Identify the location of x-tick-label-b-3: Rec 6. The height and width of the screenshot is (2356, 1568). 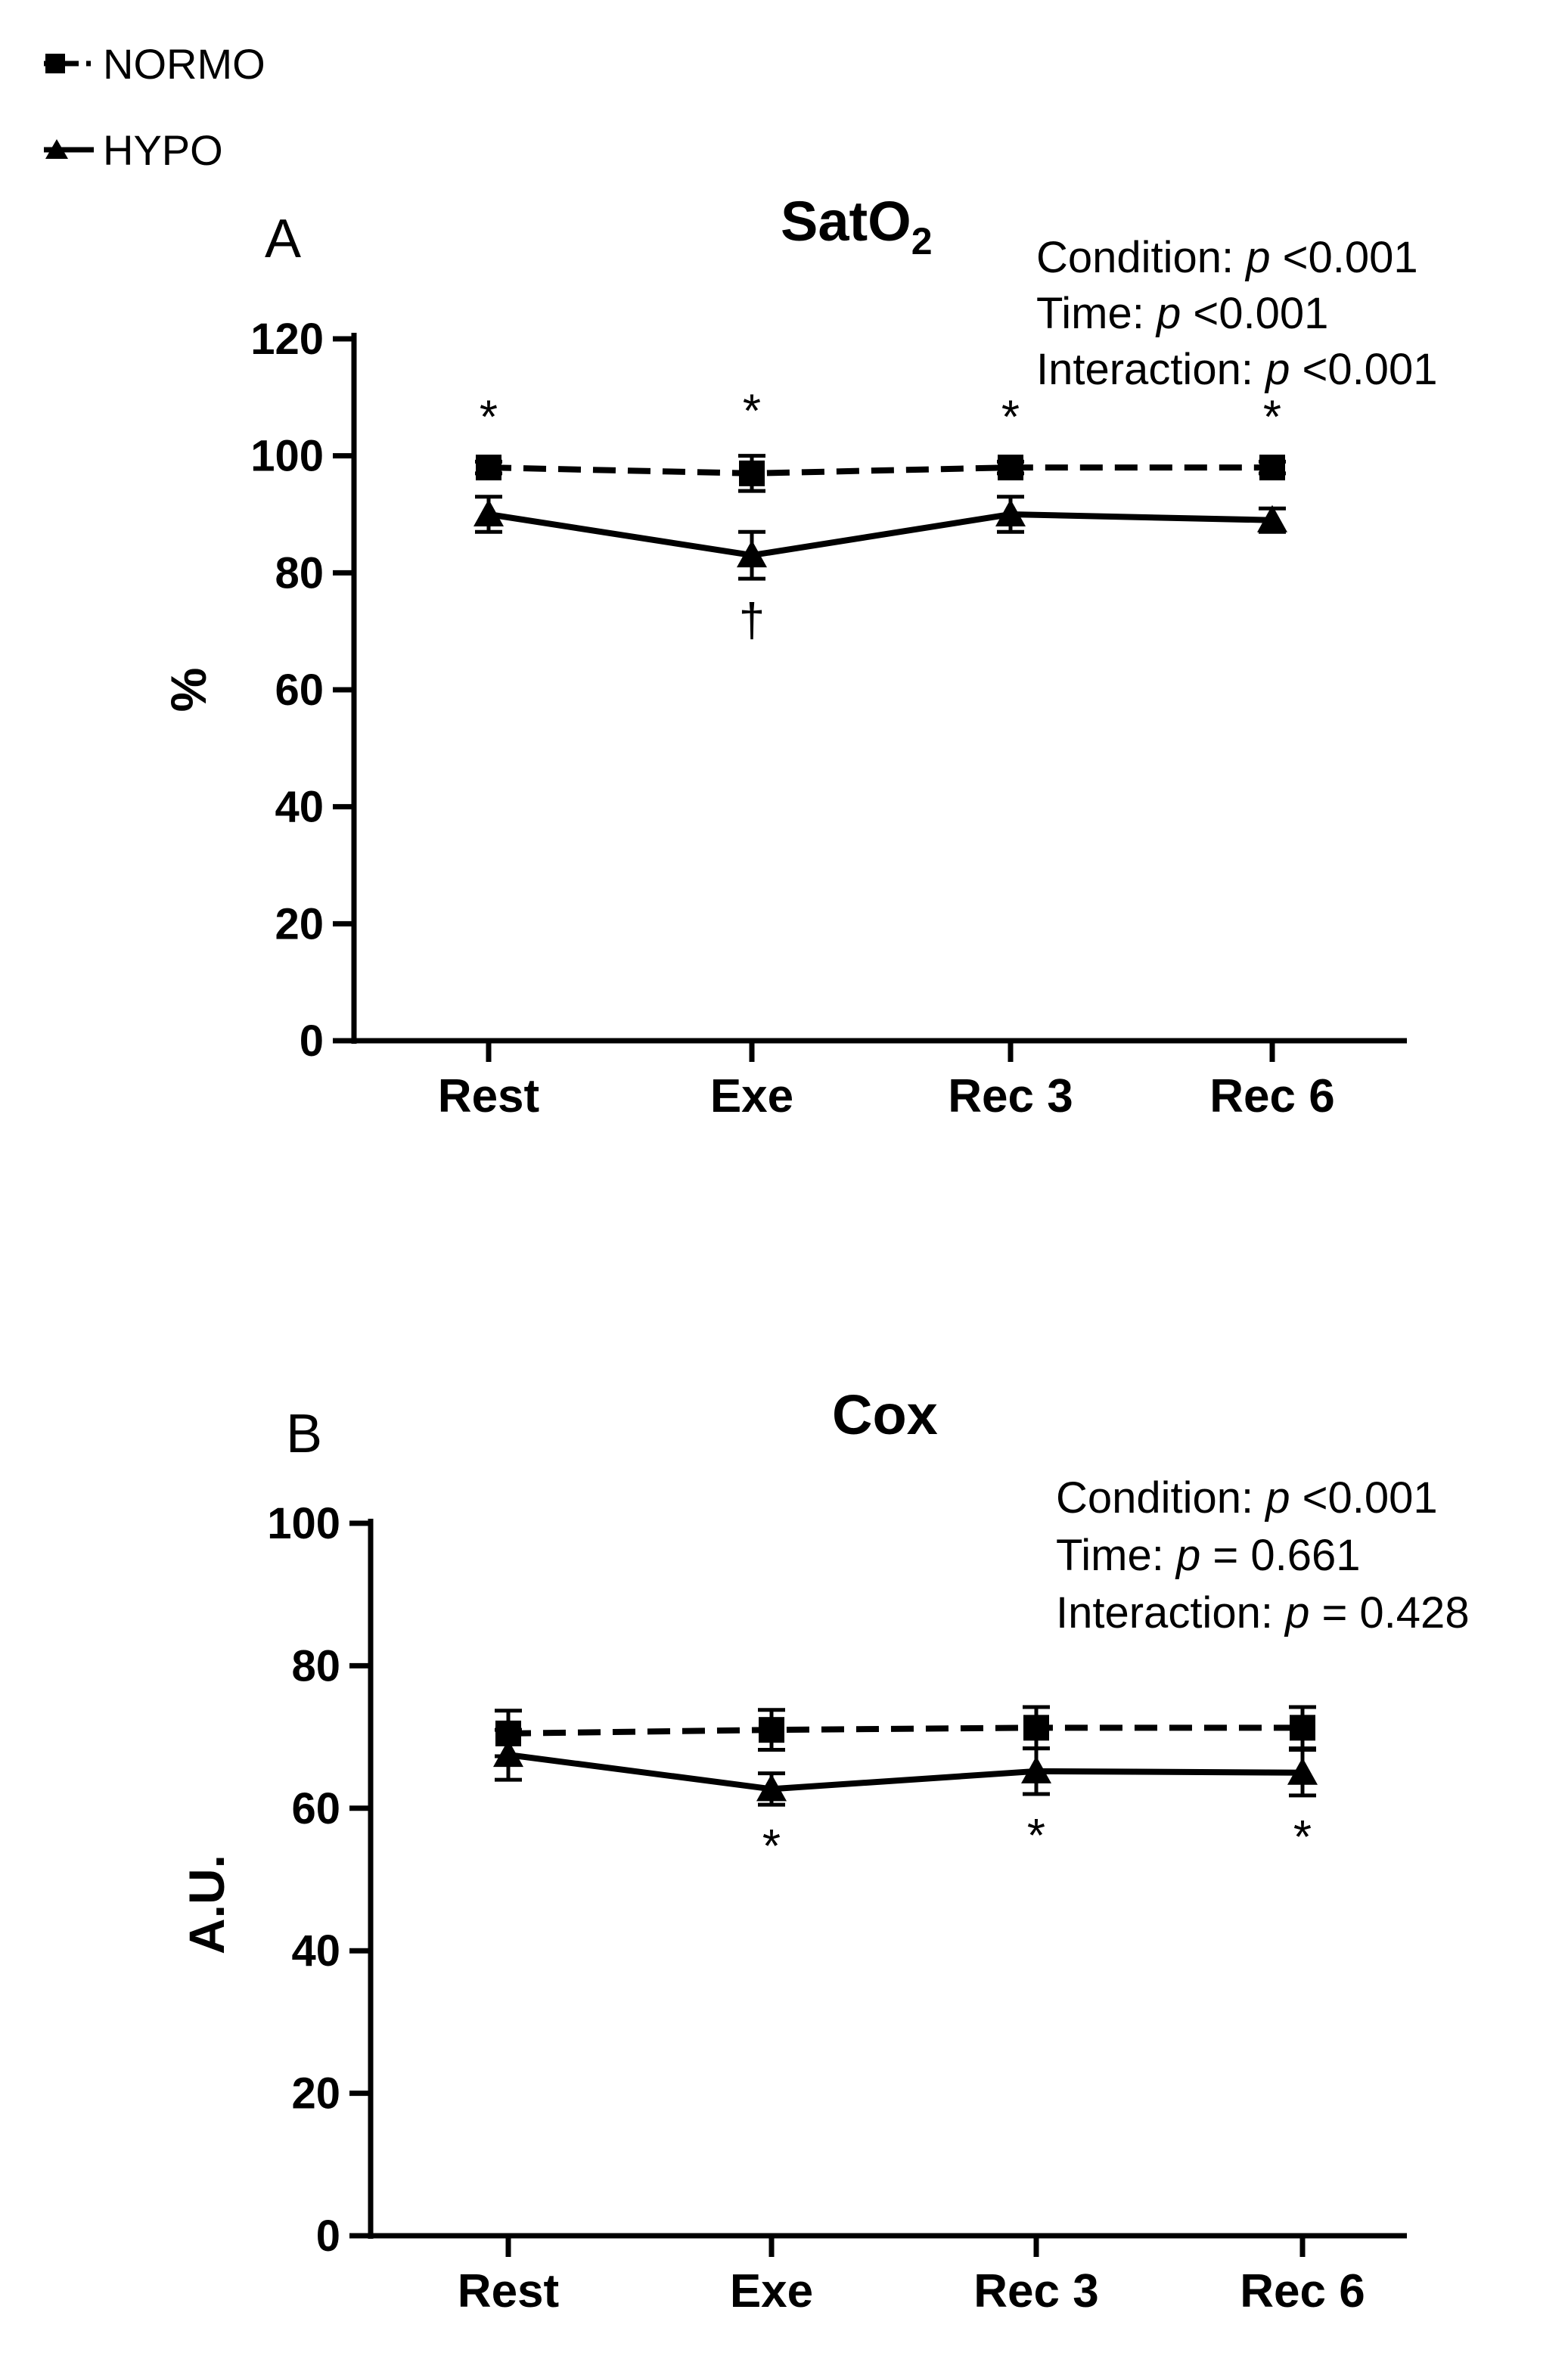
(1302, 2291).